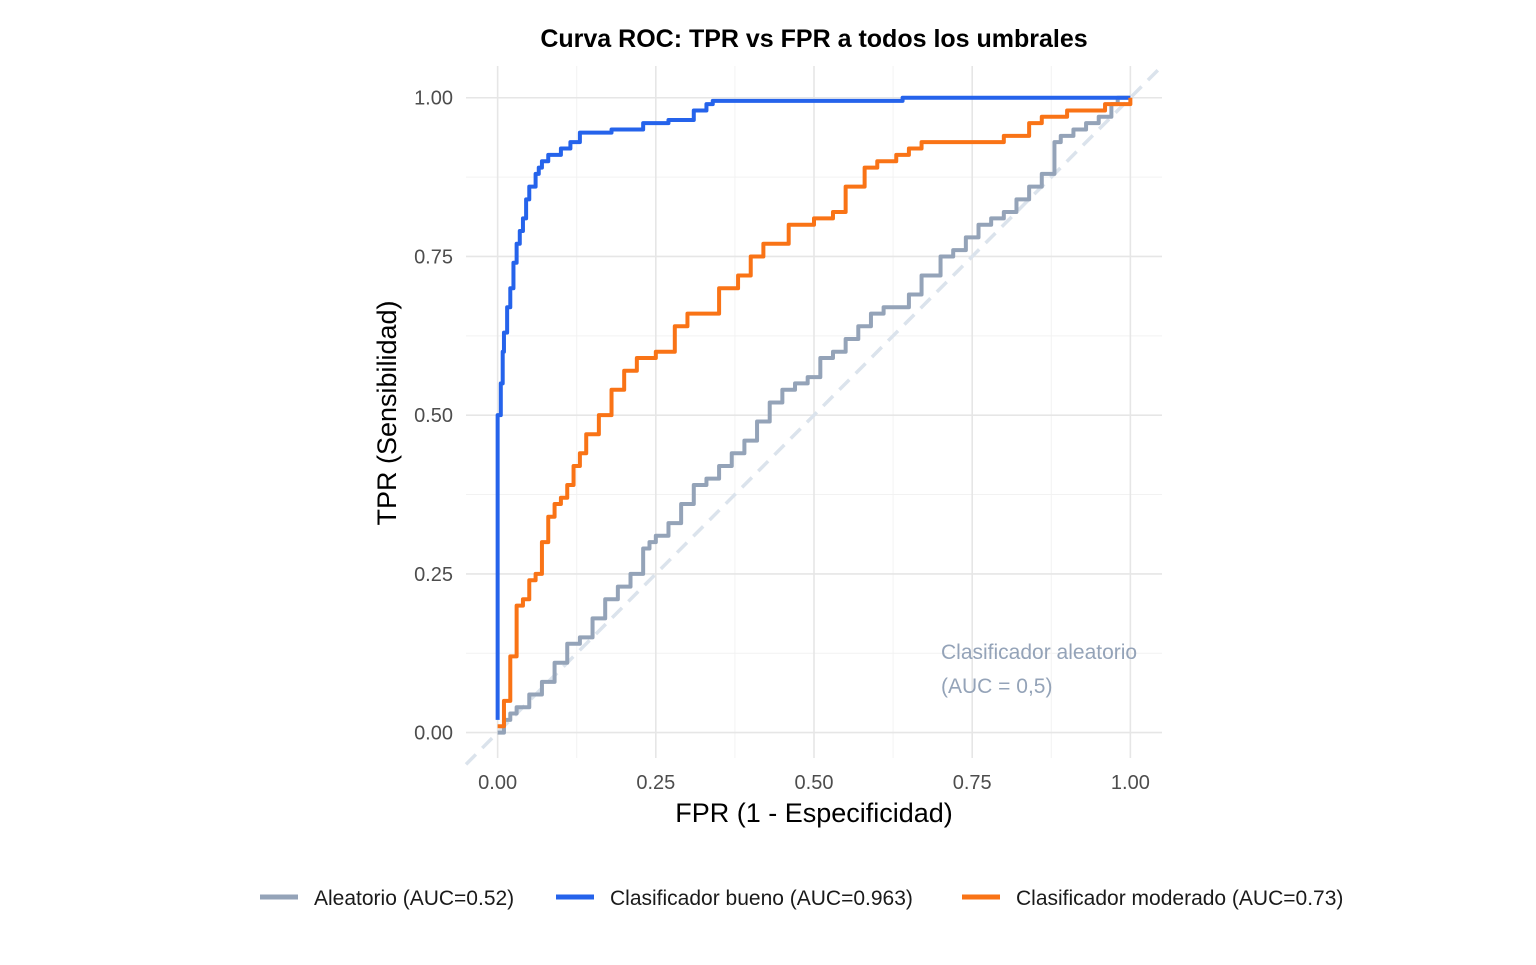  Describe the element at coordinates (497, 783) in the screenshot. I see `x-tick-label: 0.00` at that location.